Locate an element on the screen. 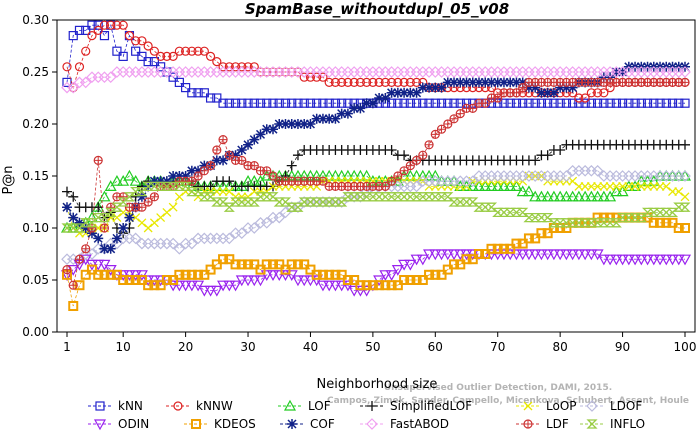 Image resolution: width=699 pixels, height=434 pixels. y-tick-label: 0.20 is located at coordinates (35, 124).